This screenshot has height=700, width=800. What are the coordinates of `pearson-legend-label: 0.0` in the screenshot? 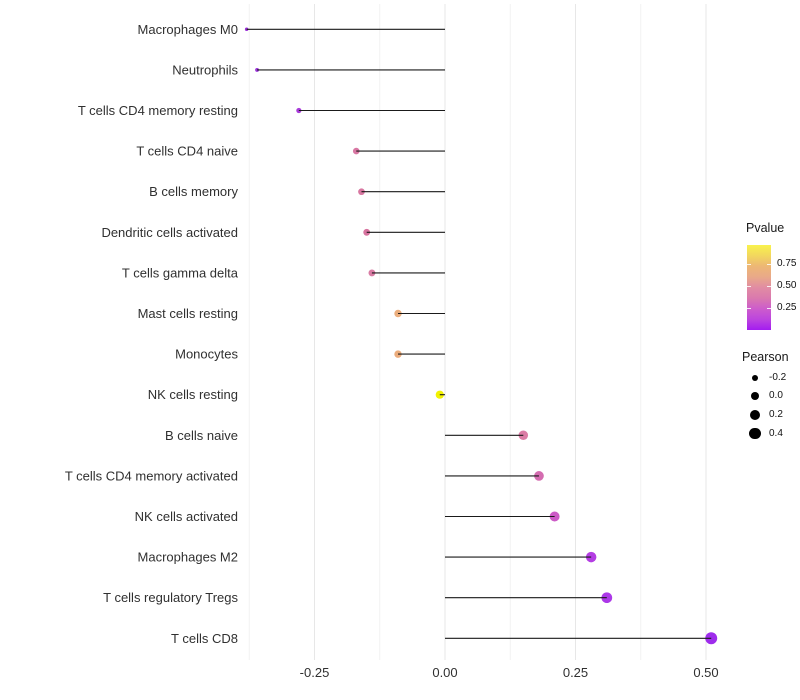 It's located at (776, 396).